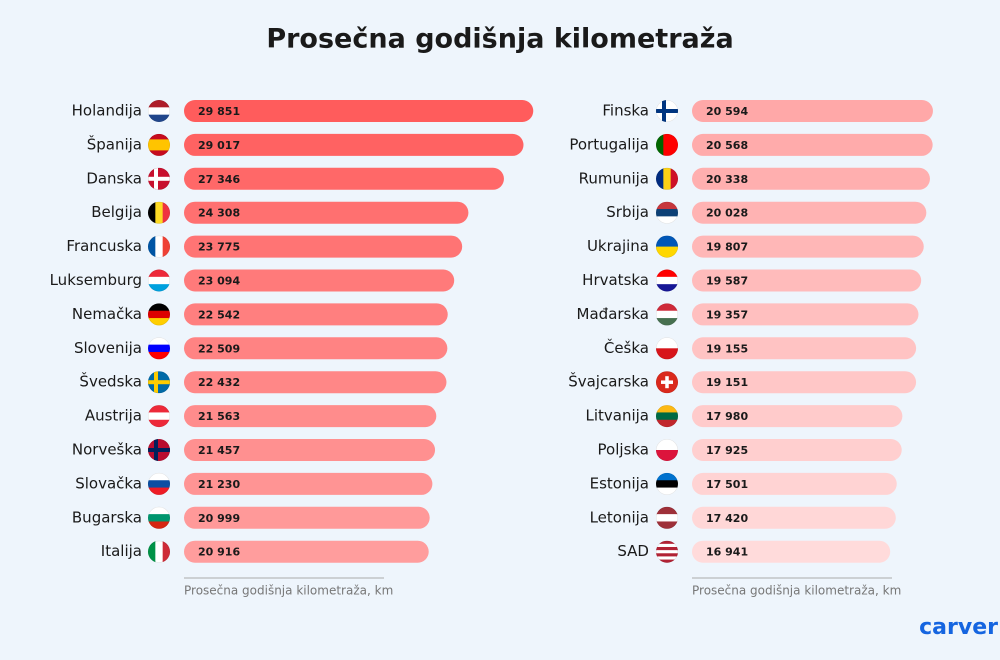  What do you see at coordinates (796, 591) in the screenshot?
I see `x-axis-label: Prosečna godišnja kilometraža, km` at bounding box center [796, 591].